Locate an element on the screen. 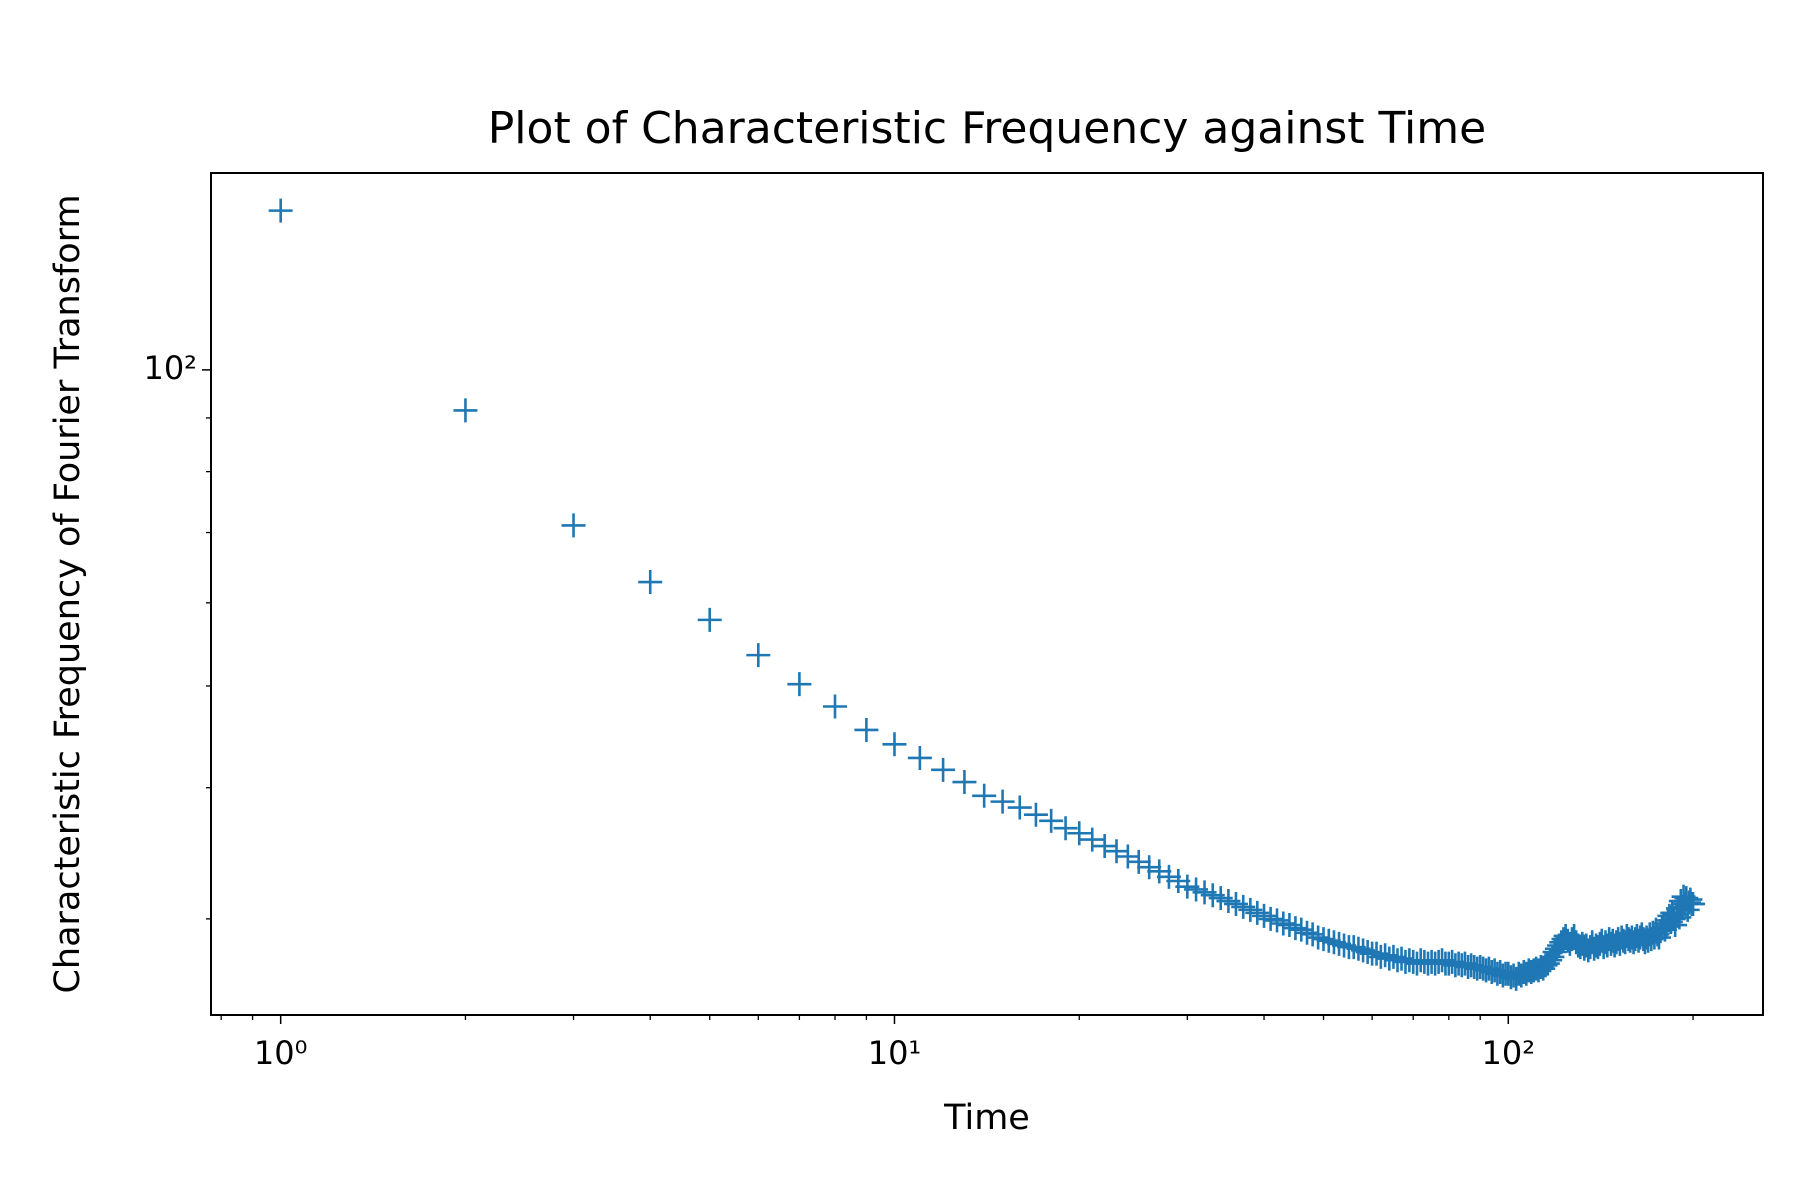  x-tick-label: 10¹ is located at coordinates (895, 1053).